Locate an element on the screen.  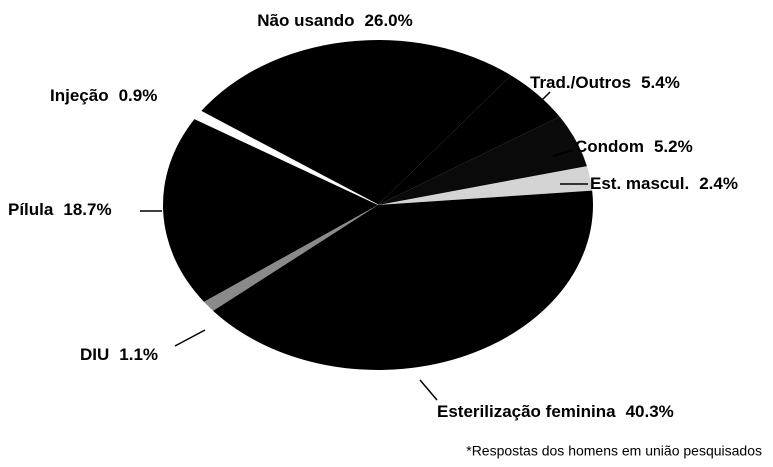
slice-value: 18.7% is located at coordinates (87, 209).